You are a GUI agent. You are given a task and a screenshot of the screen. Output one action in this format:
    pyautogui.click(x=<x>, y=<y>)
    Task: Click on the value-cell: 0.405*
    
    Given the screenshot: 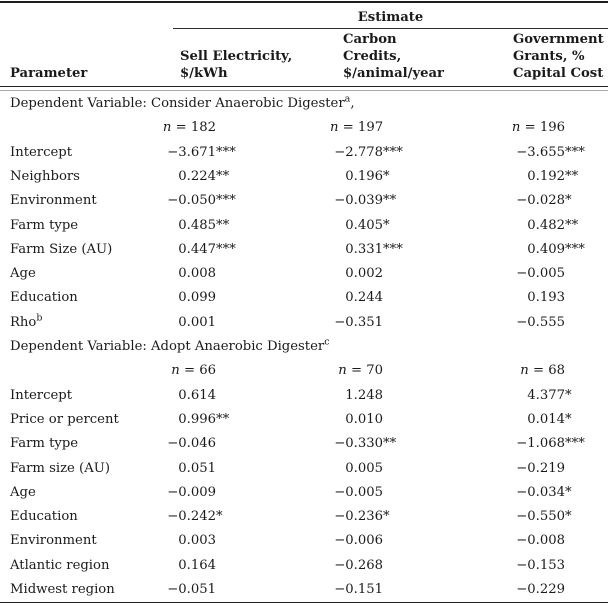 What is the action you would take?
    pyautogui.click(x=415, y=225)
    